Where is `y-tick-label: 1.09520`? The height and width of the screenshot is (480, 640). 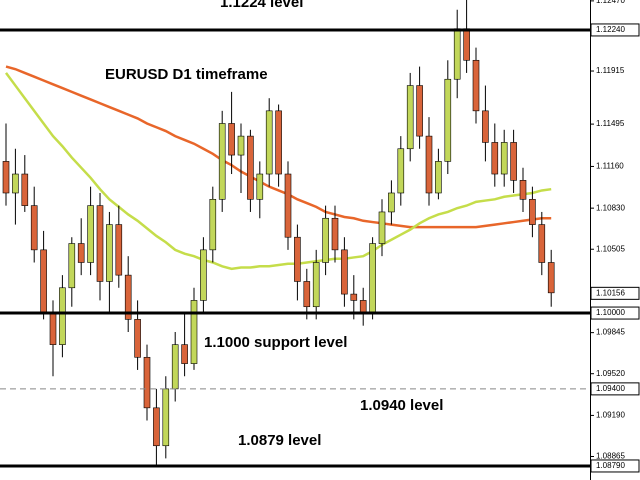
y-tick-label: 1.09520 is located at coordinates (610, 373).